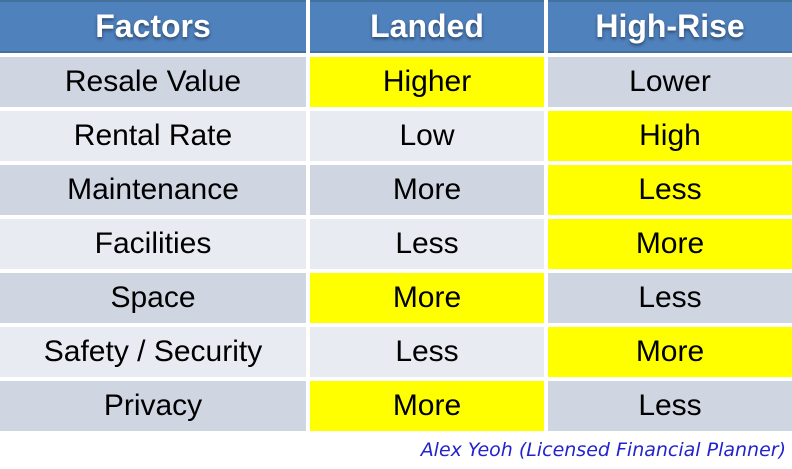  I want to click on factor-cell: Maintenance, so click(153, 190).